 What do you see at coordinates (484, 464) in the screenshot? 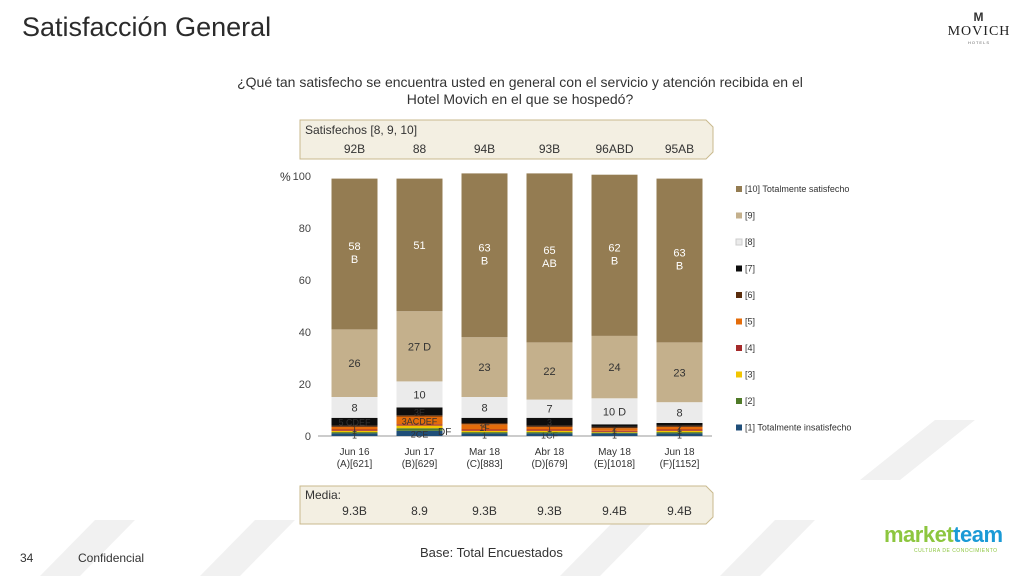
I see `category-sublabel: (C)[883]` at bounding box center [484, 464].